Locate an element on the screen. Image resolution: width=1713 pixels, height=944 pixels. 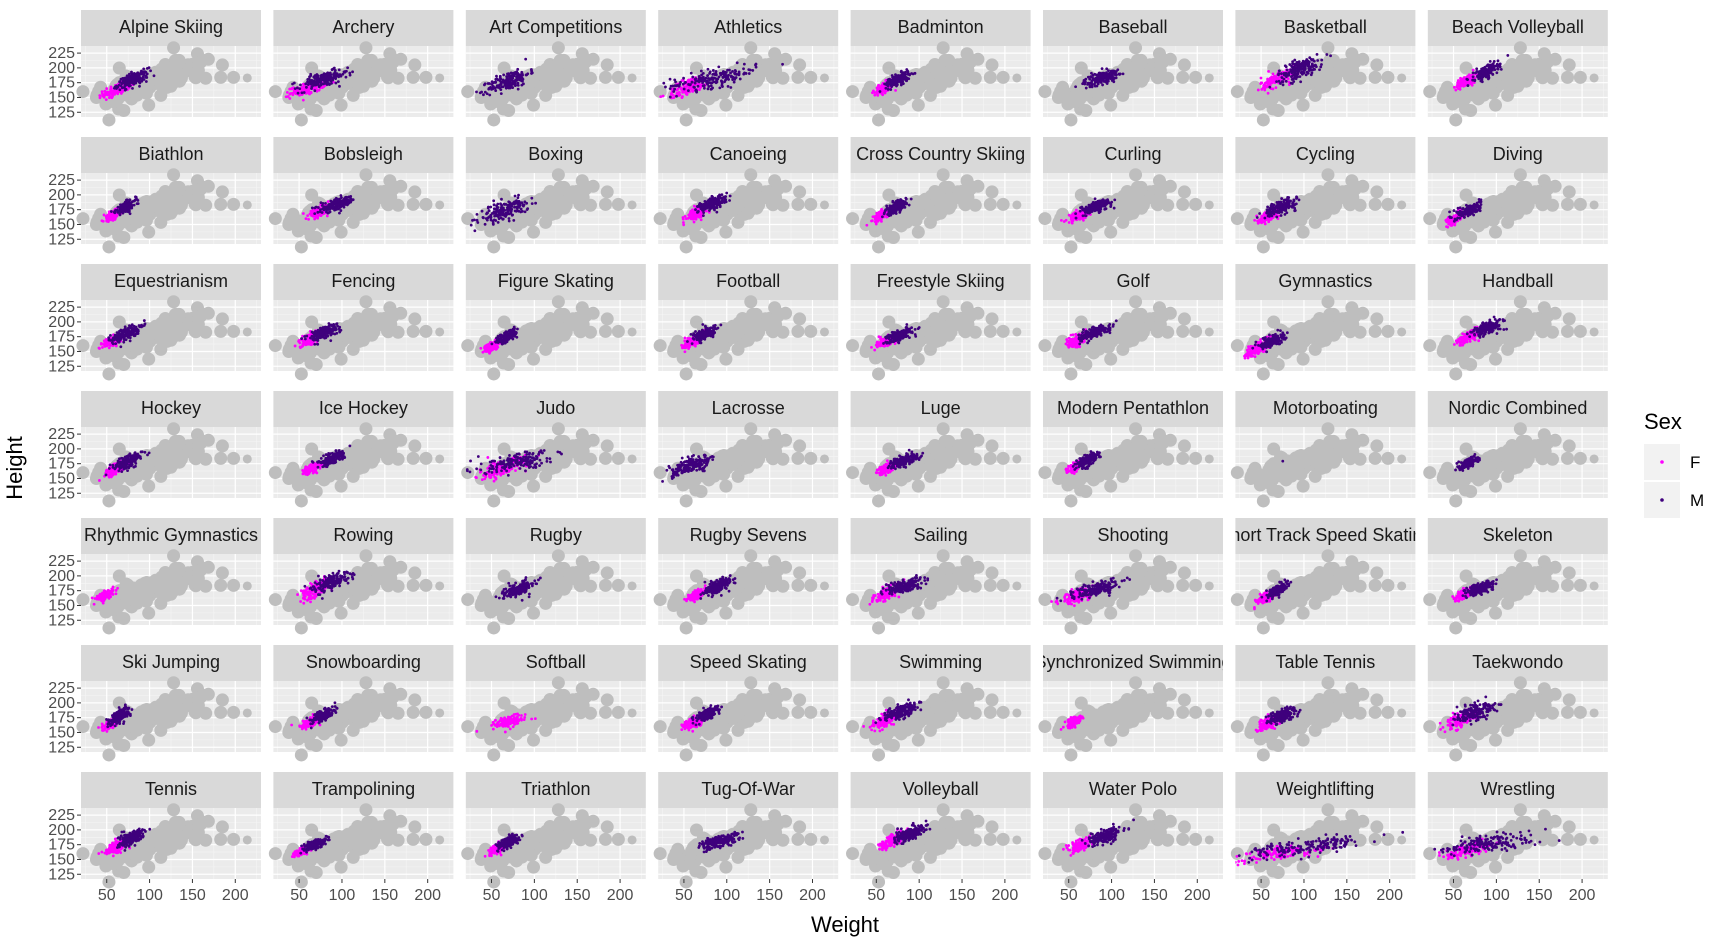
facet-panel-athletics: Athletics is located at coordinates (741, 68).